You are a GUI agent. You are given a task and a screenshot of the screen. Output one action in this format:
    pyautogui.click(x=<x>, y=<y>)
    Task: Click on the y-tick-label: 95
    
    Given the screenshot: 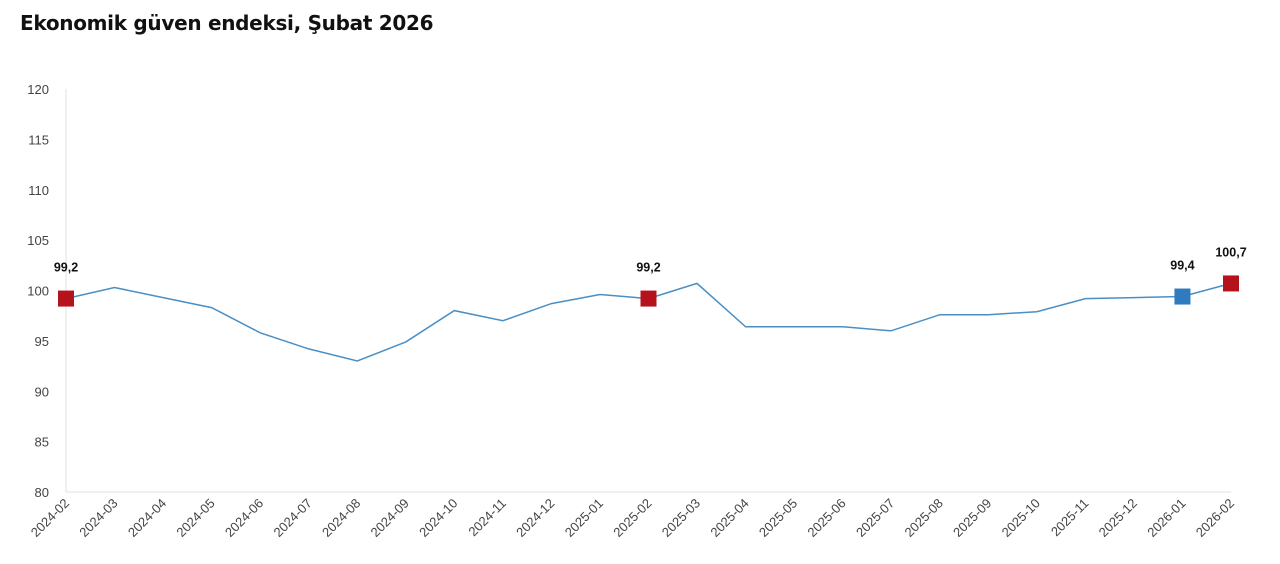 What is the action you would take?
    pyautogui.click(x=42, y=341)
    